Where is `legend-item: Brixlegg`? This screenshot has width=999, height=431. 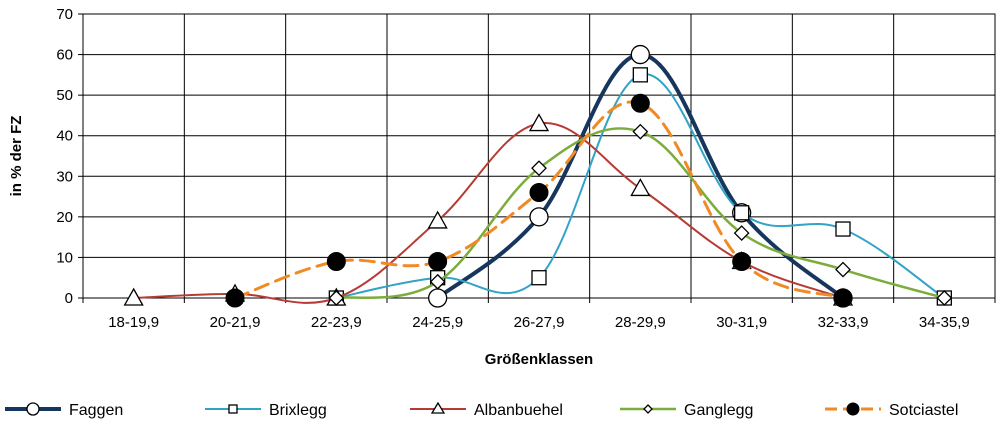 legend-item: Brixlegg is located at coordinates (266, 410).